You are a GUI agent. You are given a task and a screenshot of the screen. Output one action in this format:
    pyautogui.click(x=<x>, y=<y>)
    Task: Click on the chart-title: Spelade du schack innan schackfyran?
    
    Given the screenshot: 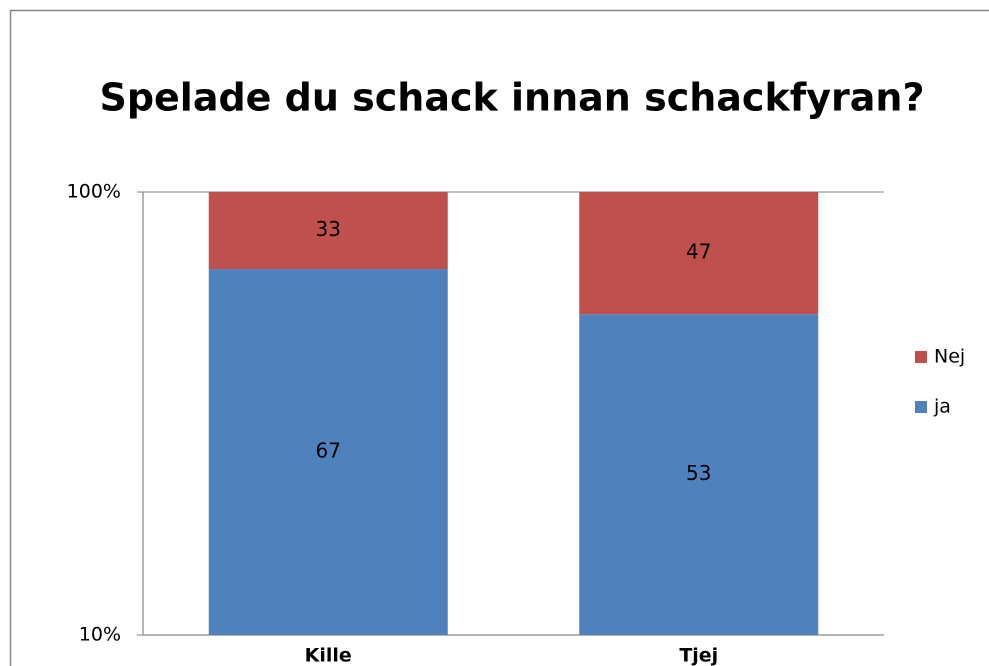 What is the action you would take?
    pyautogui.click(x=511, y=98)
    